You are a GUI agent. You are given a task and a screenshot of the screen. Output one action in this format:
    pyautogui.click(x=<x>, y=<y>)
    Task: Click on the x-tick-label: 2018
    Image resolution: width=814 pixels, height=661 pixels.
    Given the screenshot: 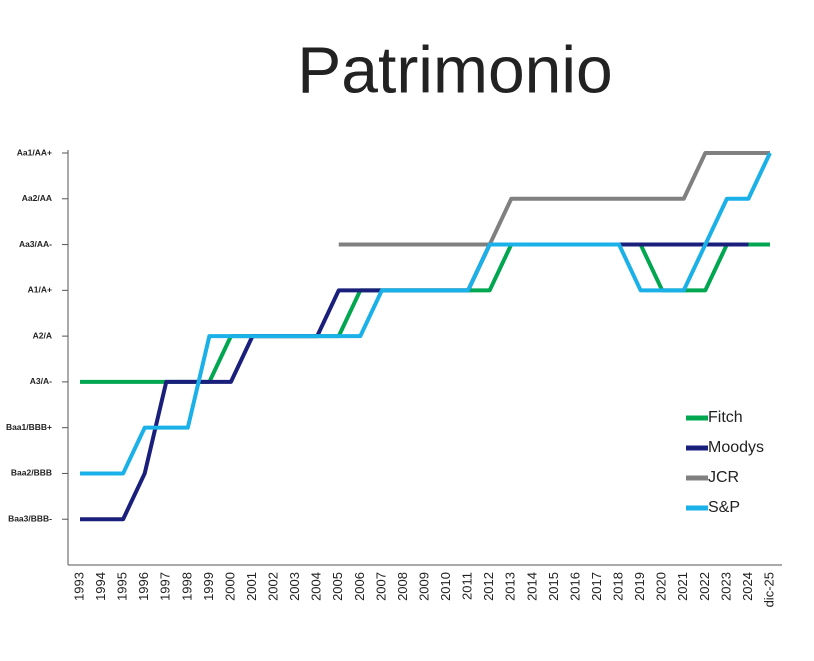 What is the action you would take?
    pyautogui.click(x=618, y=586)
    